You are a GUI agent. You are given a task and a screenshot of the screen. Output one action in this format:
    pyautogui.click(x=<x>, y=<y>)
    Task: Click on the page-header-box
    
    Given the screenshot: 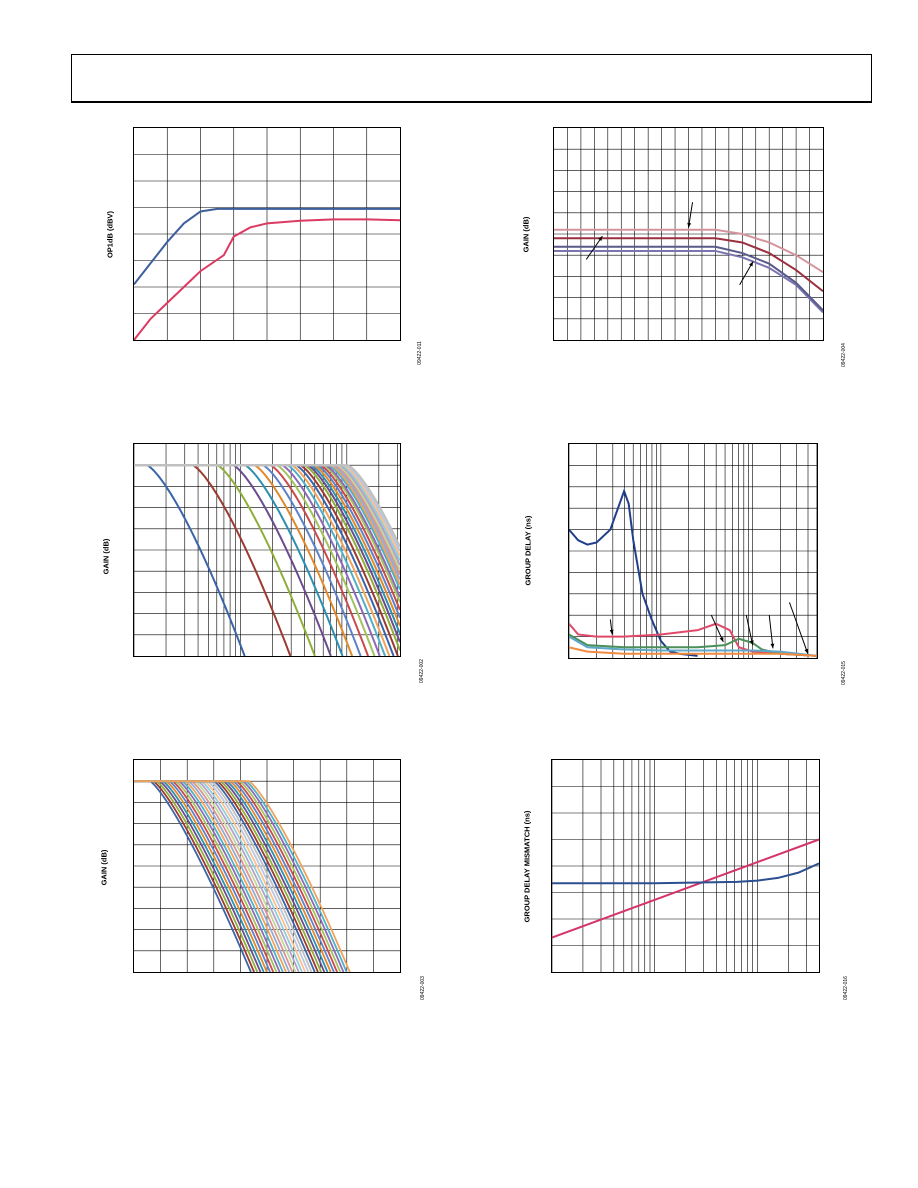 What is the action you would take?
    pyautogui.click(x=471, y=78)
    